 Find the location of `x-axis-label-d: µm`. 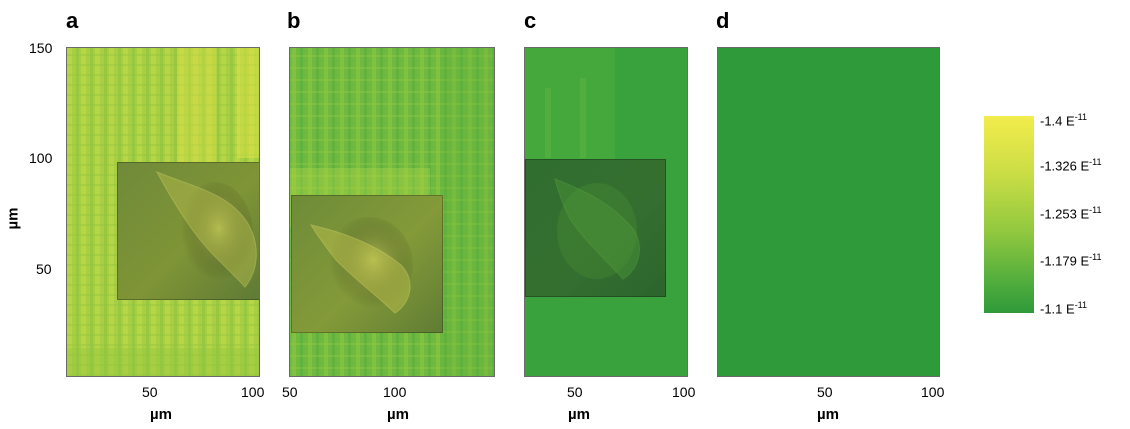

x-axis-label-d: µm is located at coordinates (828, 414).